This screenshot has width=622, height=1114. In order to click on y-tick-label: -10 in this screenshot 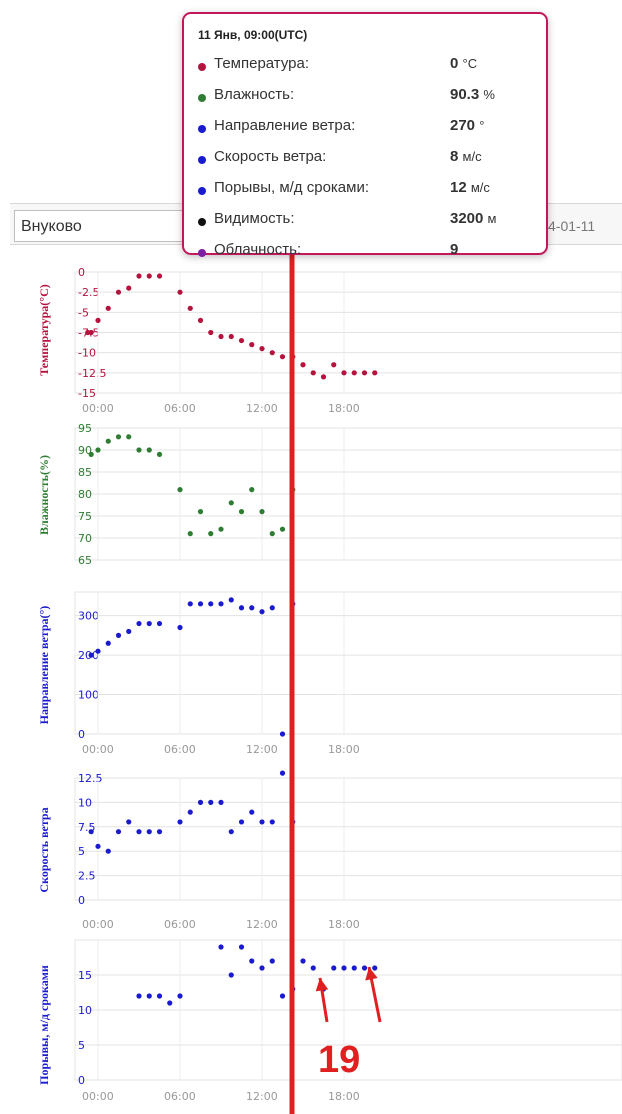, I will do `click(87, 353)`.